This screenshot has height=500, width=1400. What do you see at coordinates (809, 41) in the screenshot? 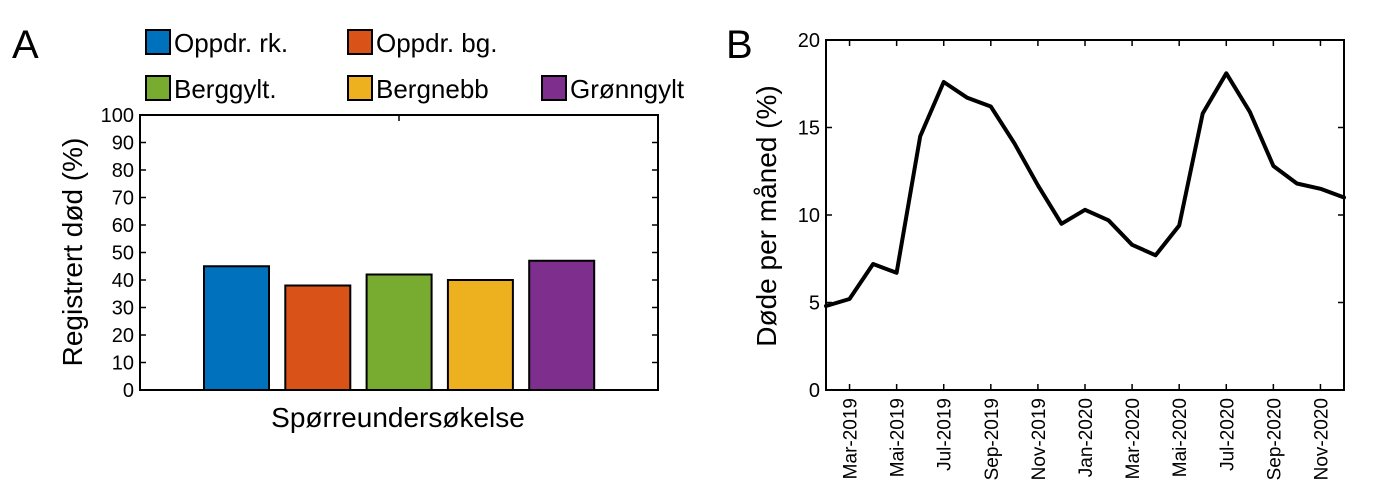
I see `y-tick-label-b: 20` at bounding box center [809, 41].